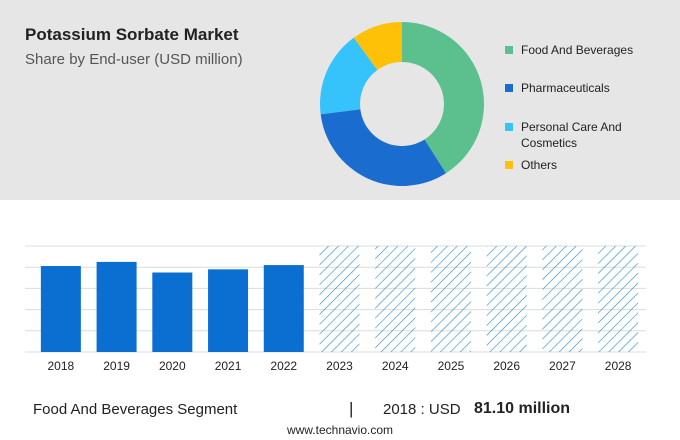  What do you see at coordinates (116, 366) in the screenshot?
I see `x-tick-label: 2019` at bounding box center [116, 366].